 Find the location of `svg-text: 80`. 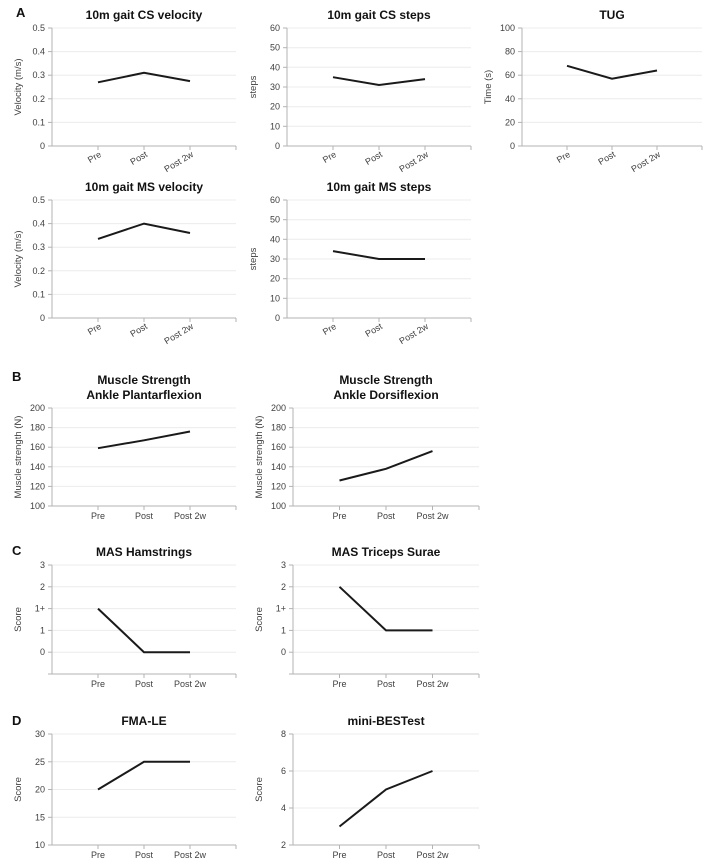

svg-text: 80 is located at coordinates (510, 52).